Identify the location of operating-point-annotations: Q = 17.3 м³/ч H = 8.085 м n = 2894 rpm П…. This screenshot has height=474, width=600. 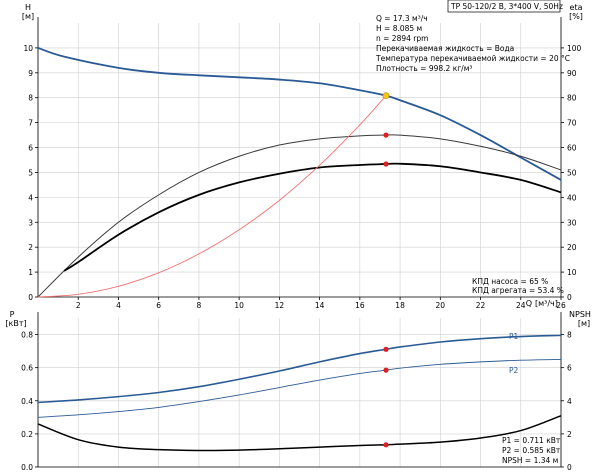
(472, 43).